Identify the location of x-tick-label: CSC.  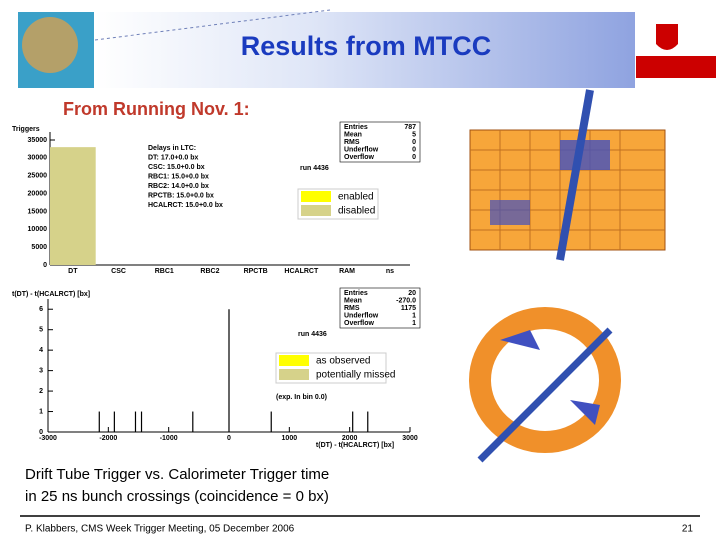
(118, 271).